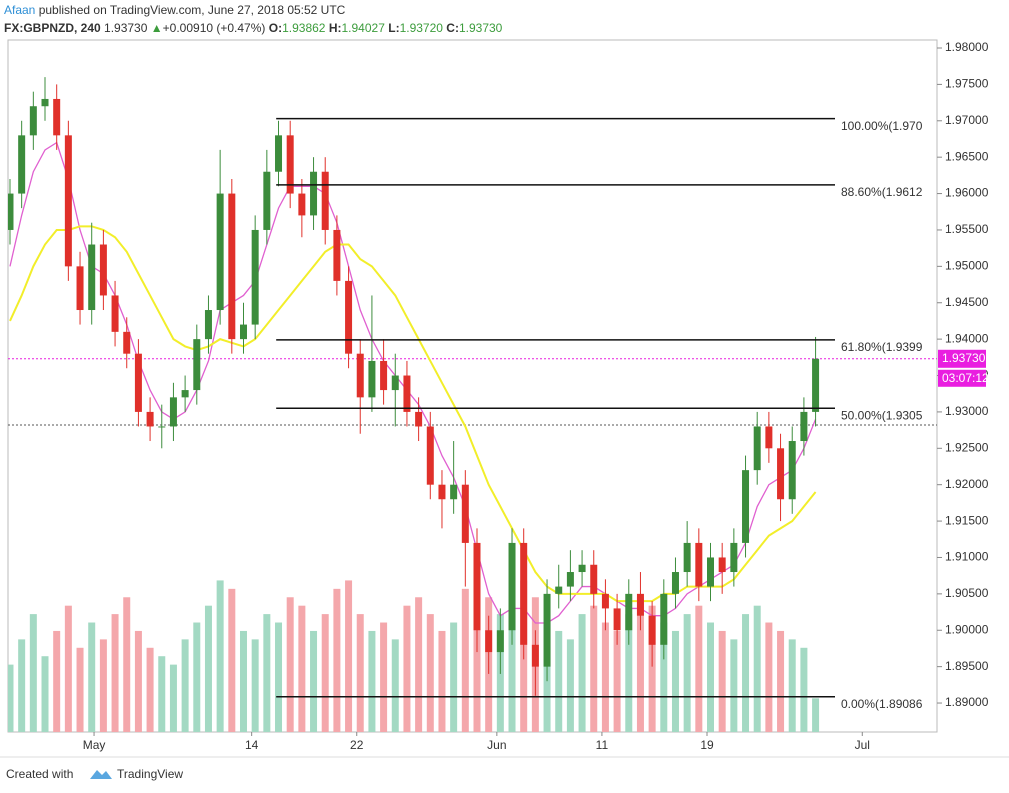 The height and width of the screenshot is (793, 1009). What do you see at coordinates (967, 593) in the screenshot?
I see `y-tick-label: 1.90500` at bounding box center [967, 593].